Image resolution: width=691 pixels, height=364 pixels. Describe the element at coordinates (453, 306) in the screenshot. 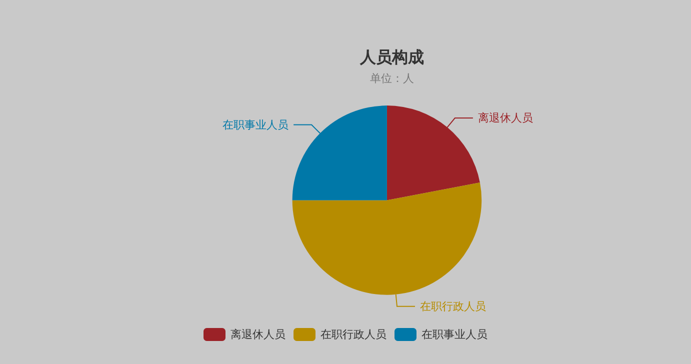

I see `slice-label: 在职行政人员` at that location.